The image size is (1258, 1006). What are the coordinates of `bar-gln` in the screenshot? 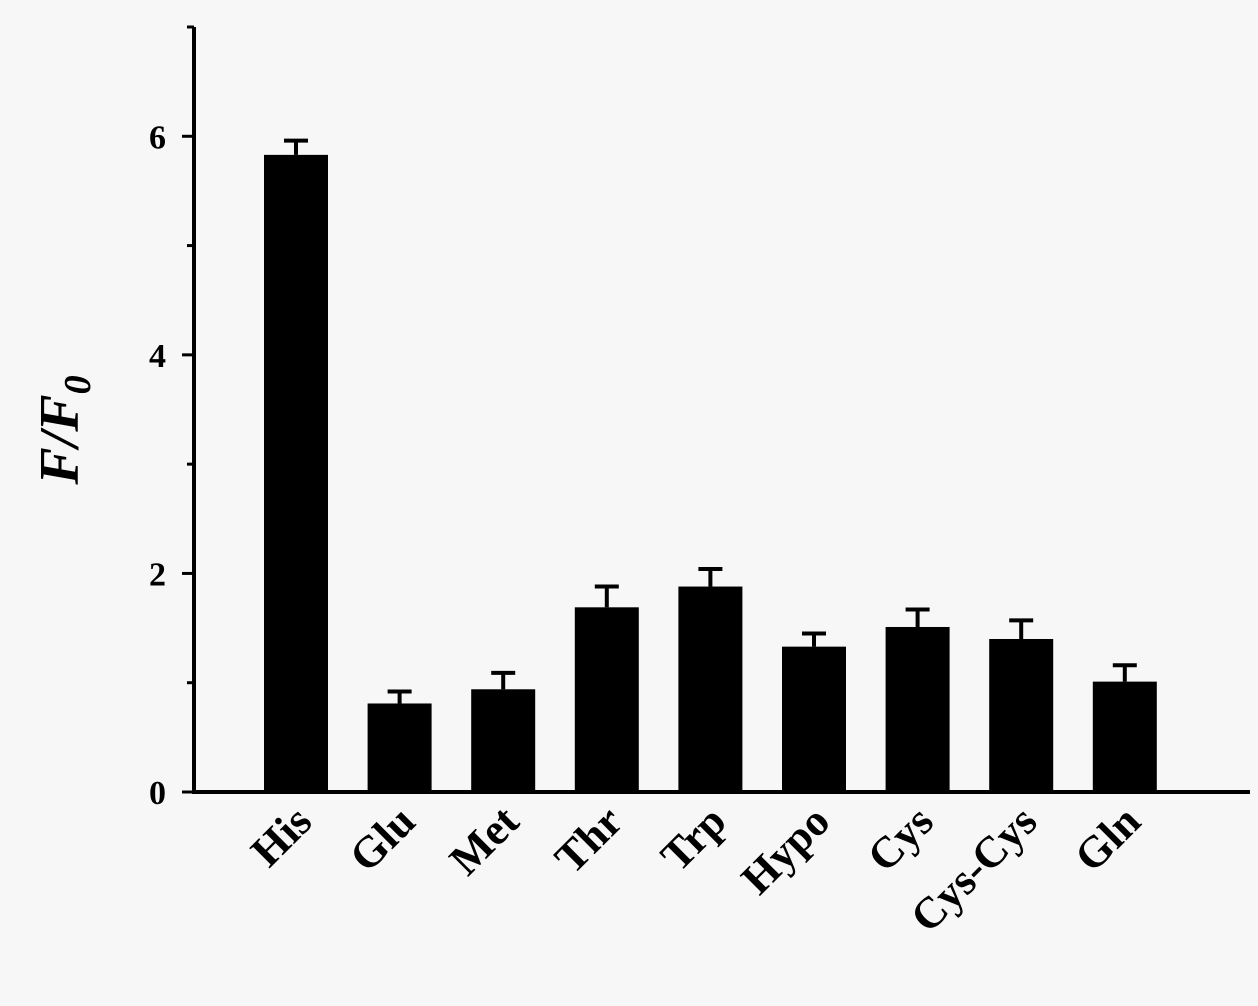 It's located at (1124, 736).